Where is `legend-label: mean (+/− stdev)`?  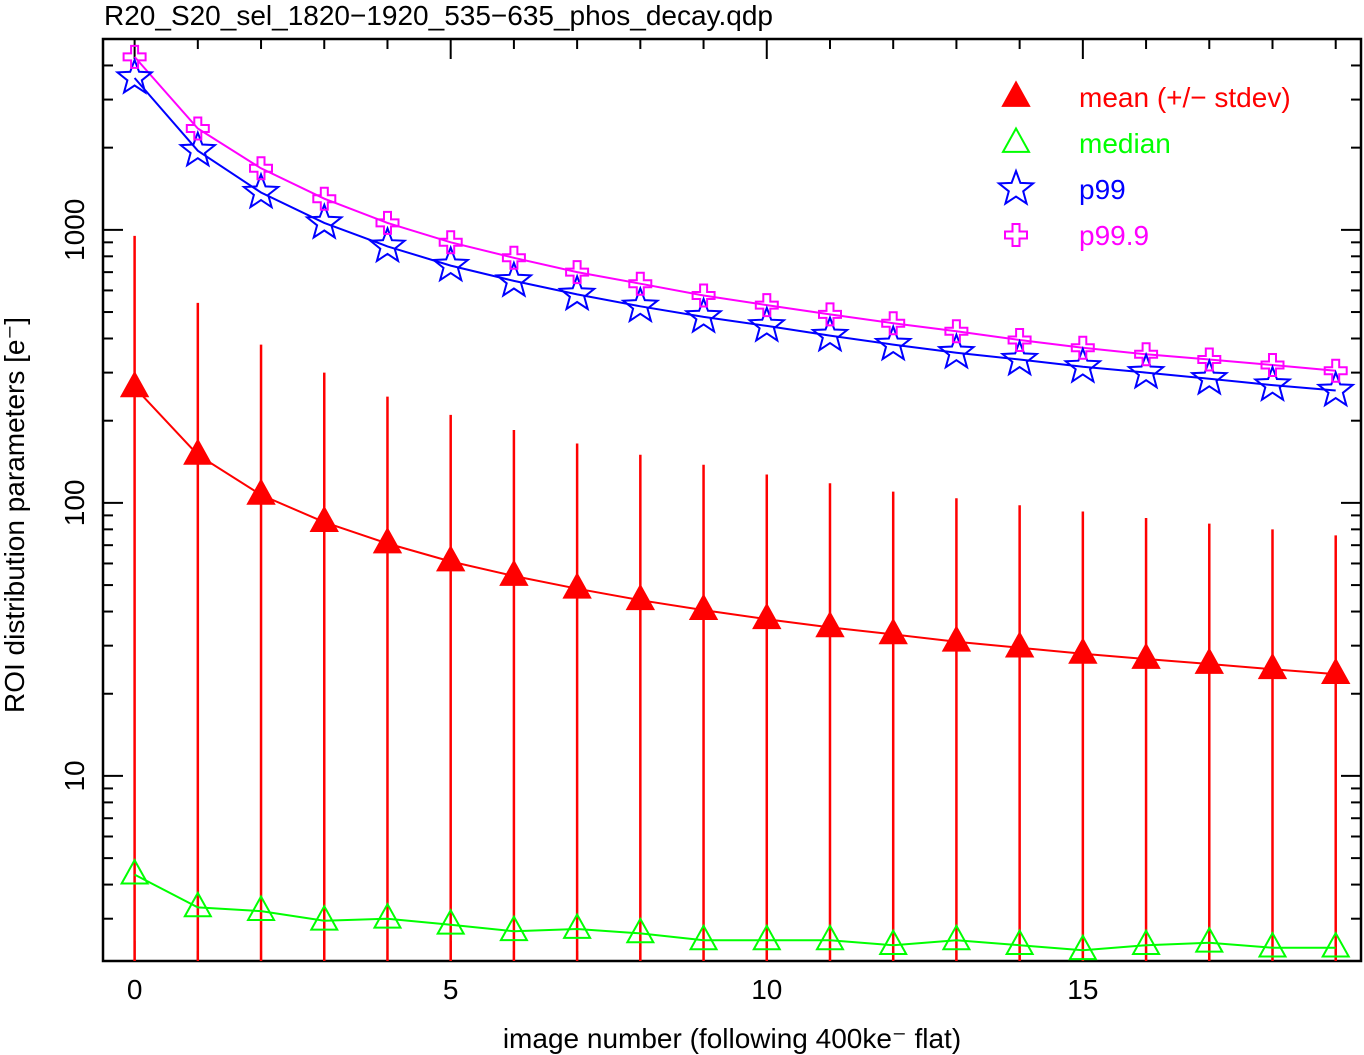
legend-label: mean (+/− stdev) is located at coordinates (1185, 97).